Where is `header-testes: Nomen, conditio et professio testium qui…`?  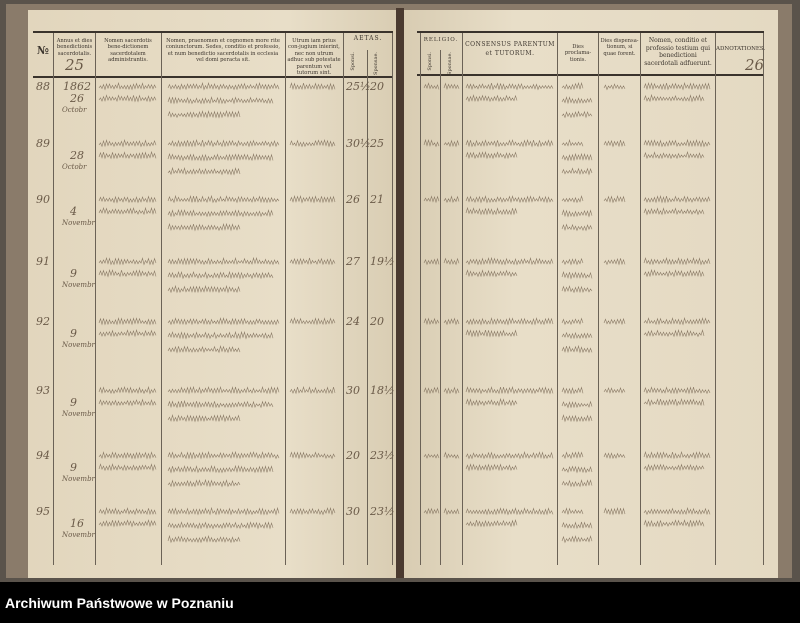 header-testes: Nomen, conditio et professio testium qui… is located at coordinates (678, 52).